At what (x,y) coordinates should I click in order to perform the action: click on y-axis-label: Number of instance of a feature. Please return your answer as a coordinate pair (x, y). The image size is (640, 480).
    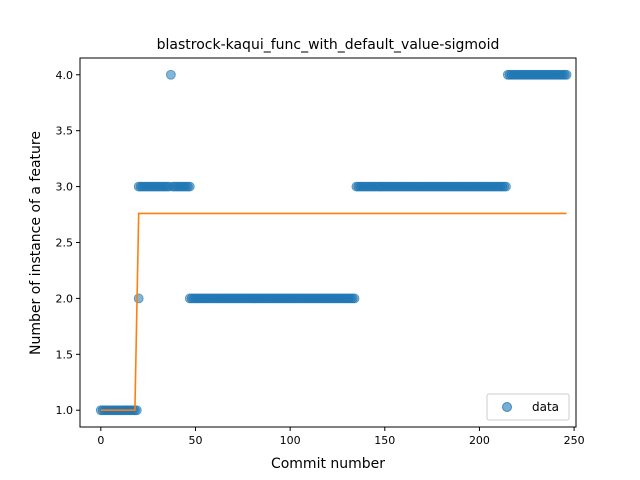
    Looking at the image, I should click on (36, 243).